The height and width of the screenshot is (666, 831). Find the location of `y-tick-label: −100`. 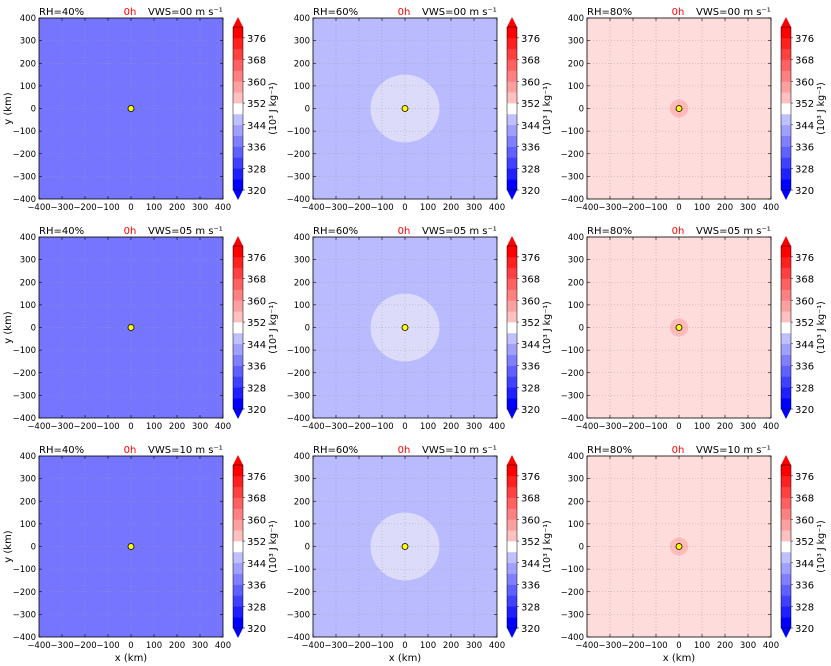

y-tick-label: −100 is located at coordinates (572, 351).